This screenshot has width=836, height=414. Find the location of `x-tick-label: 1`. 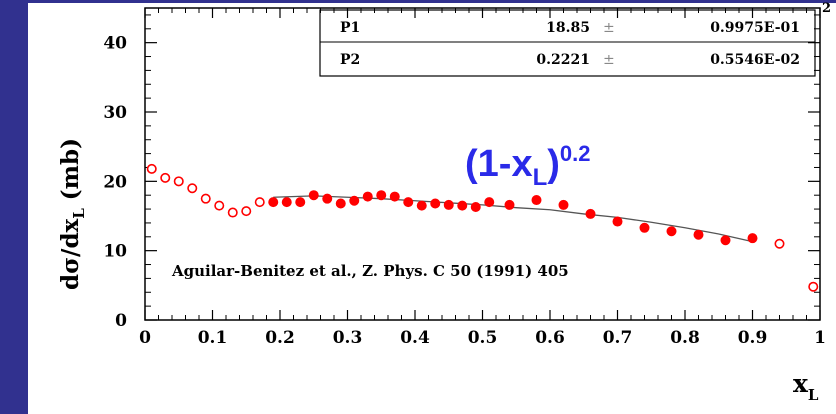

x-tick-label: 1 is located at coordinates (820, 338).